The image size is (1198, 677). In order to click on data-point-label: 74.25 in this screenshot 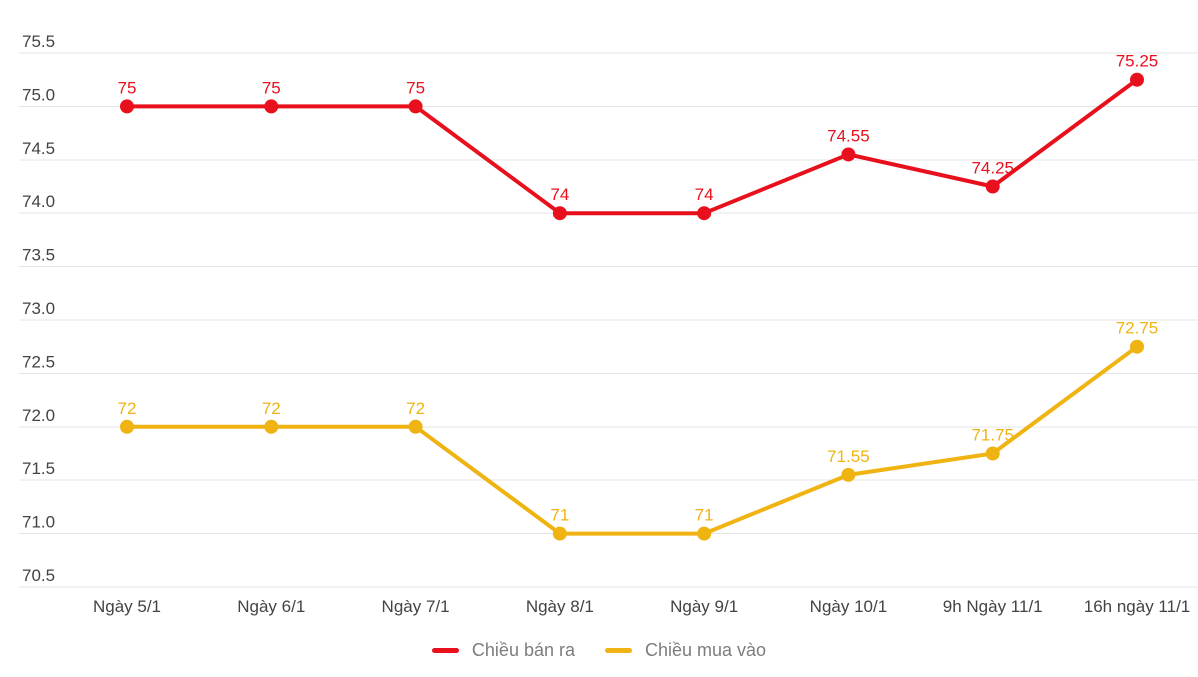, I will do `click(992, 168)`.